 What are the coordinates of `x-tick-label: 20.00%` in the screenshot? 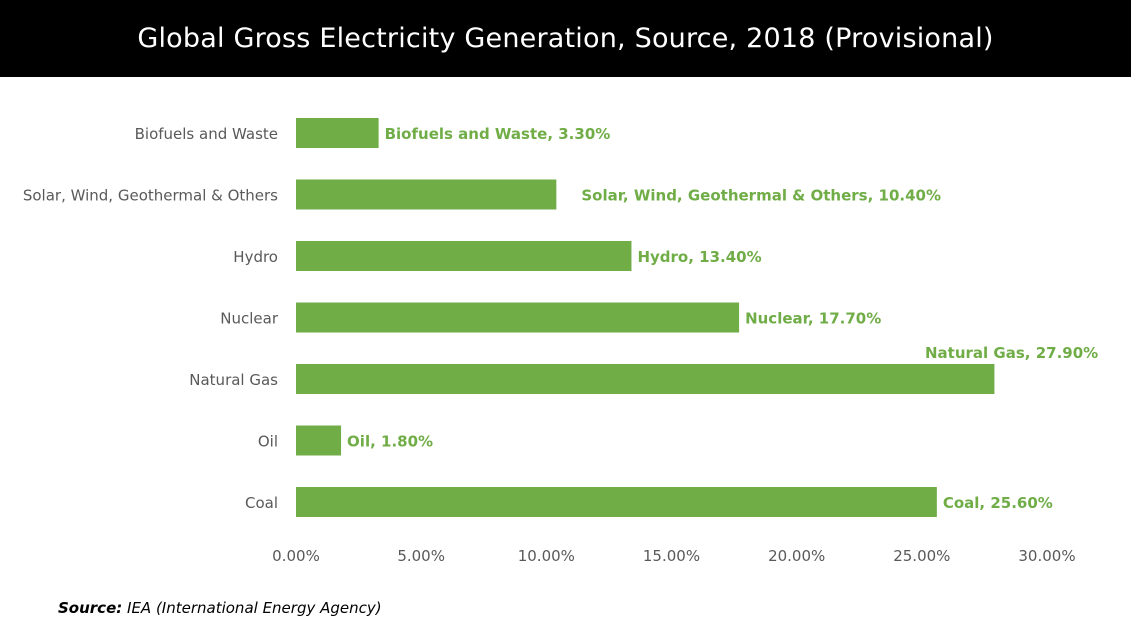 It's located at (796, 556).